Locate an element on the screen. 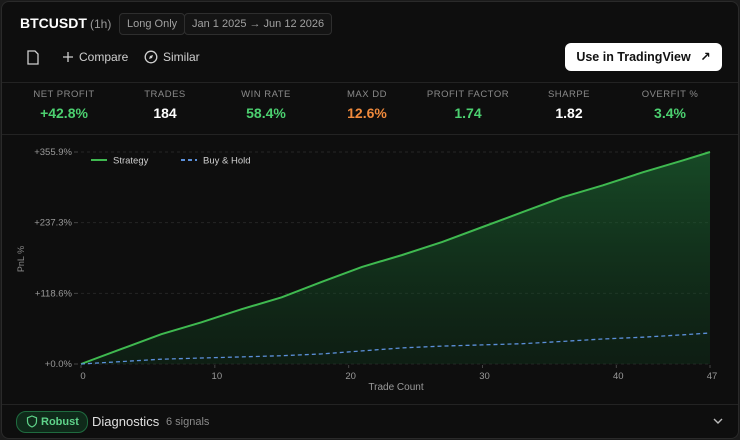 The height and width of the screenshot is (440, 740). compass-icon is located at coordinates (151, 57).